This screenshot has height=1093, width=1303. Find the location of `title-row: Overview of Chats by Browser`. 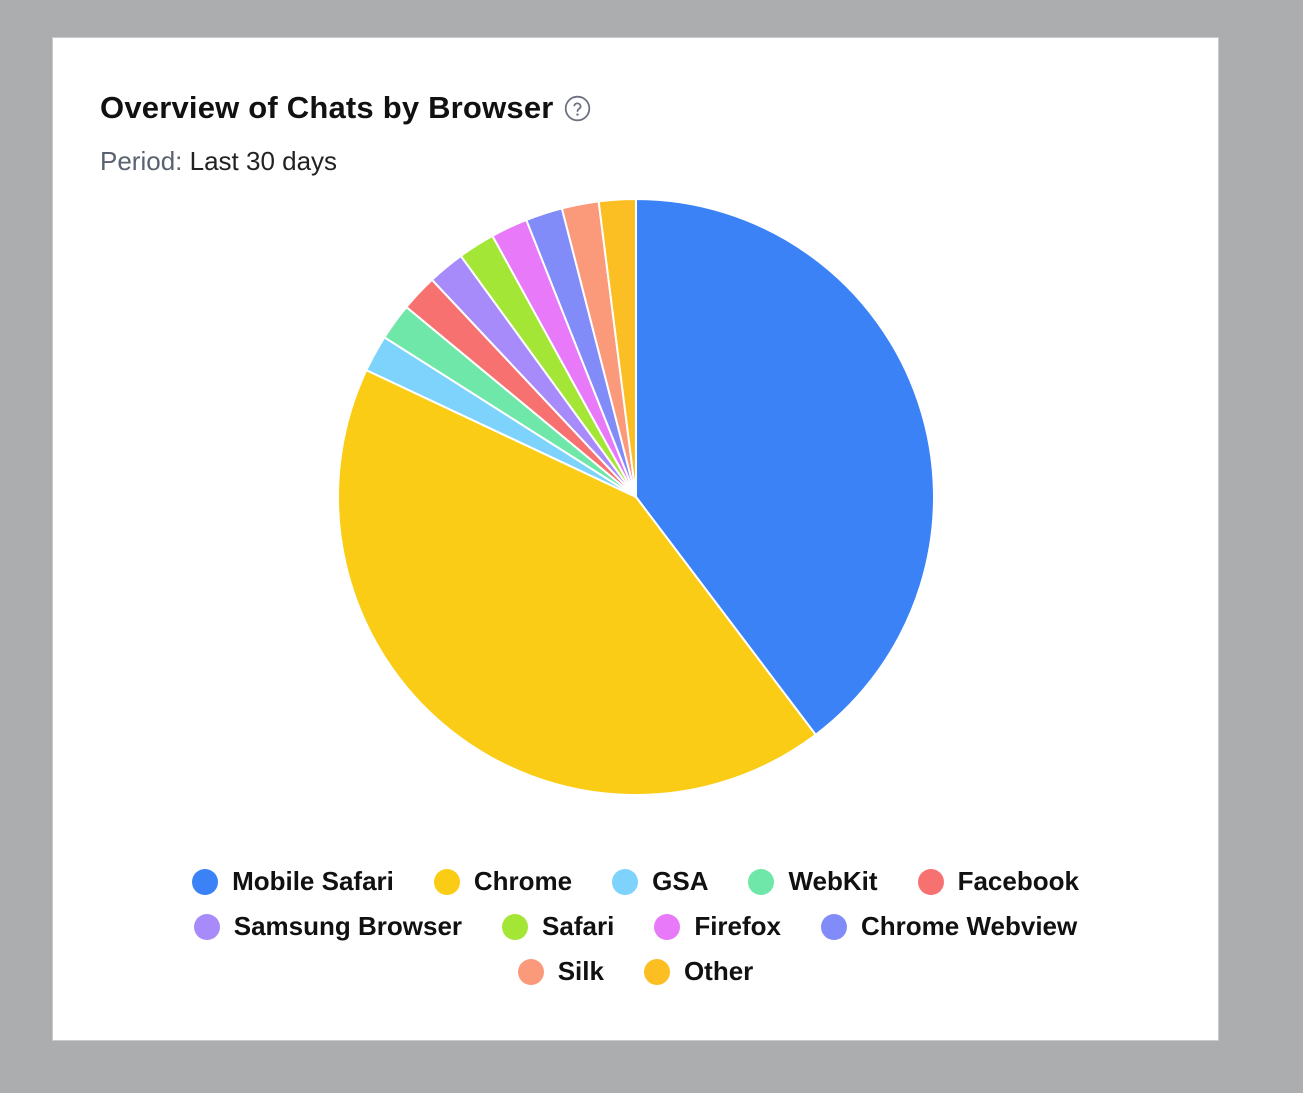

title-row: Overview of Chats by Browser is located at coordinates (345, 108).